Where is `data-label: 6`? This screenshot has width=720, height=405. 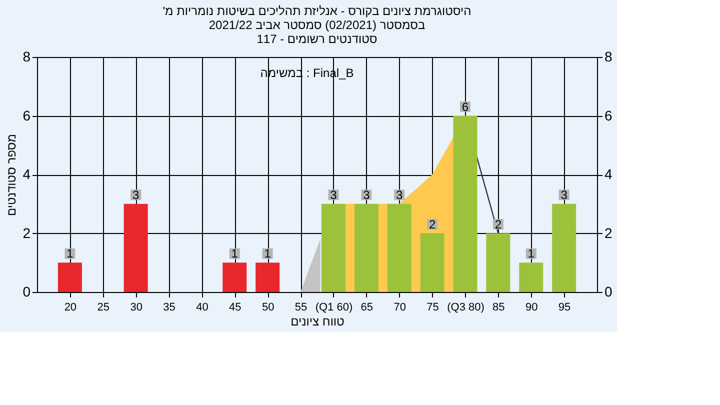
data-label: 6 is located at coordinates (465, 107).